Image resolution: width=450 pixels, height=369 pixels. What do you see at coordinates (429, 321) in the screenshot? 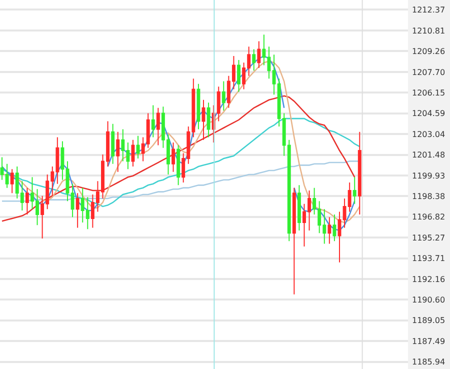
I see `y-tick-label: 1189.05` at bounding box center [429, 321].